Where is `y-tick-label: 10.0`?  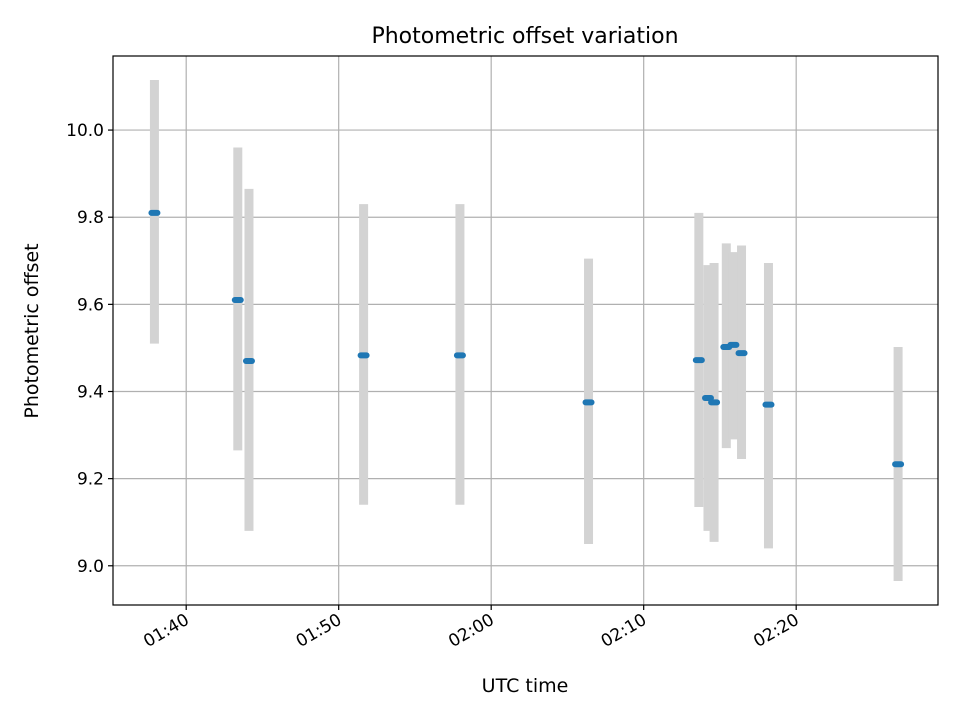
y-tick-label: 10.0 is located at coordinates (85, 131).